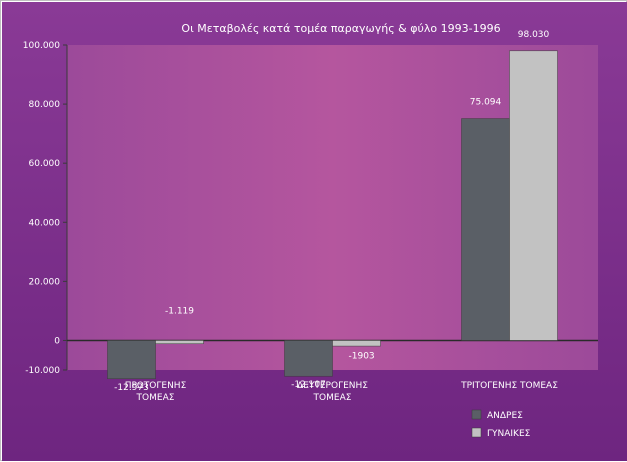 This screenshot has width=627, height=462. What do you see at coordinates (534, 35) in the screenshot?
I see `data-label: 98.030` at bounding box center [534, 35].